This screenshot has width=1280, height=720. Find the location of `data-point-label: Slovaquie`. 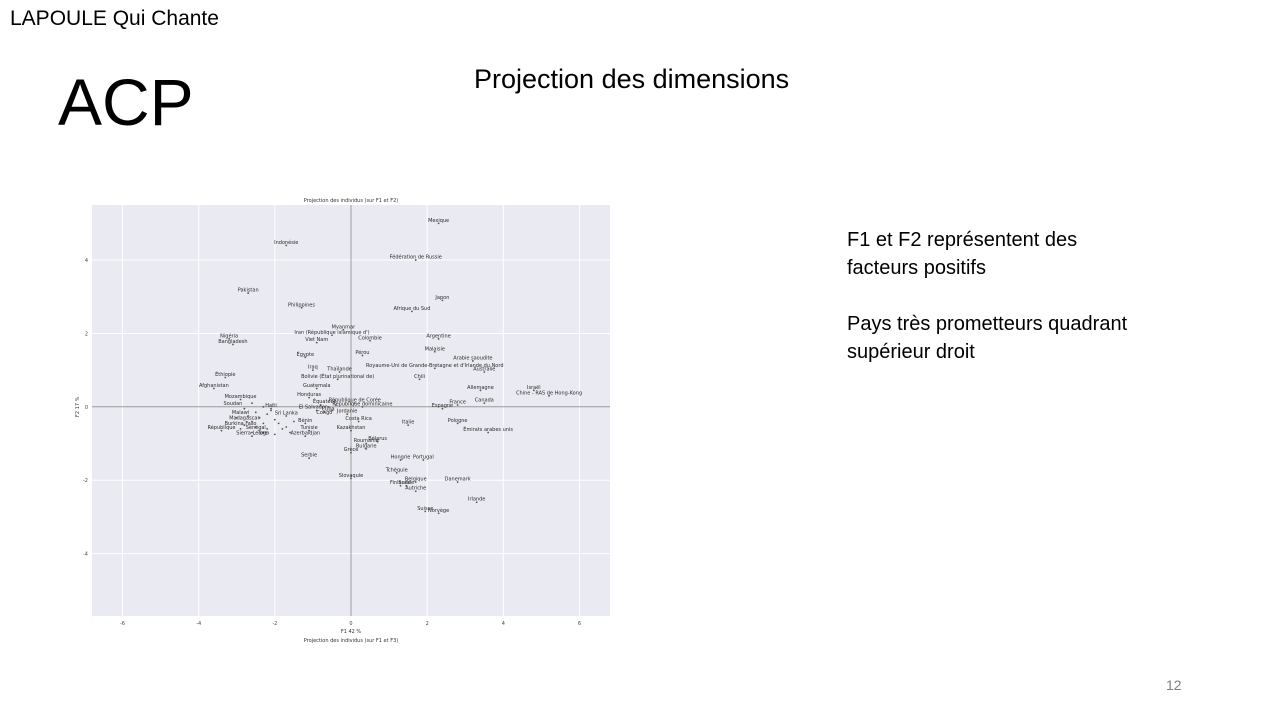

data-point-label: Slovaquie is located at coordinates (351, 476).